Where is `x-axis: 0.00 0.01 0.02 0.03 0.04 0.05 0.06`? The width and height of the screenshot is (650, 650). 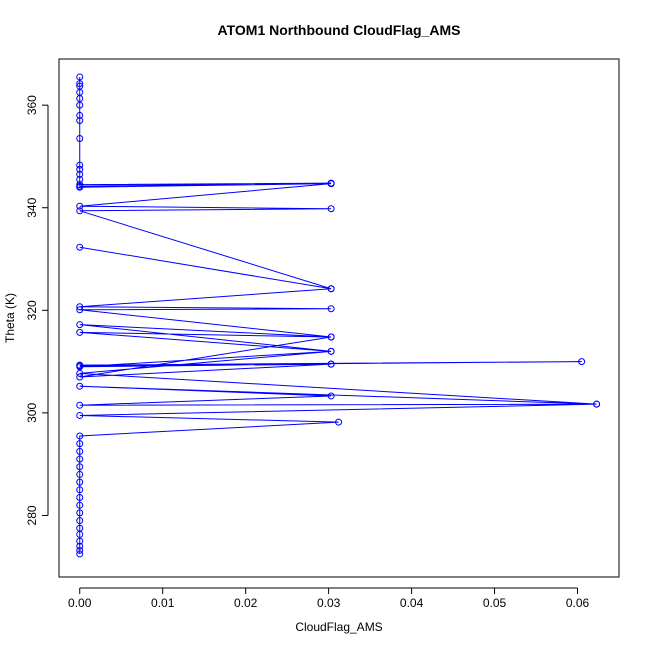 x-axis: 0.00 0.01 0.02 0.03 0.04 0.05 0.06 is located at coordinates (329, 598).